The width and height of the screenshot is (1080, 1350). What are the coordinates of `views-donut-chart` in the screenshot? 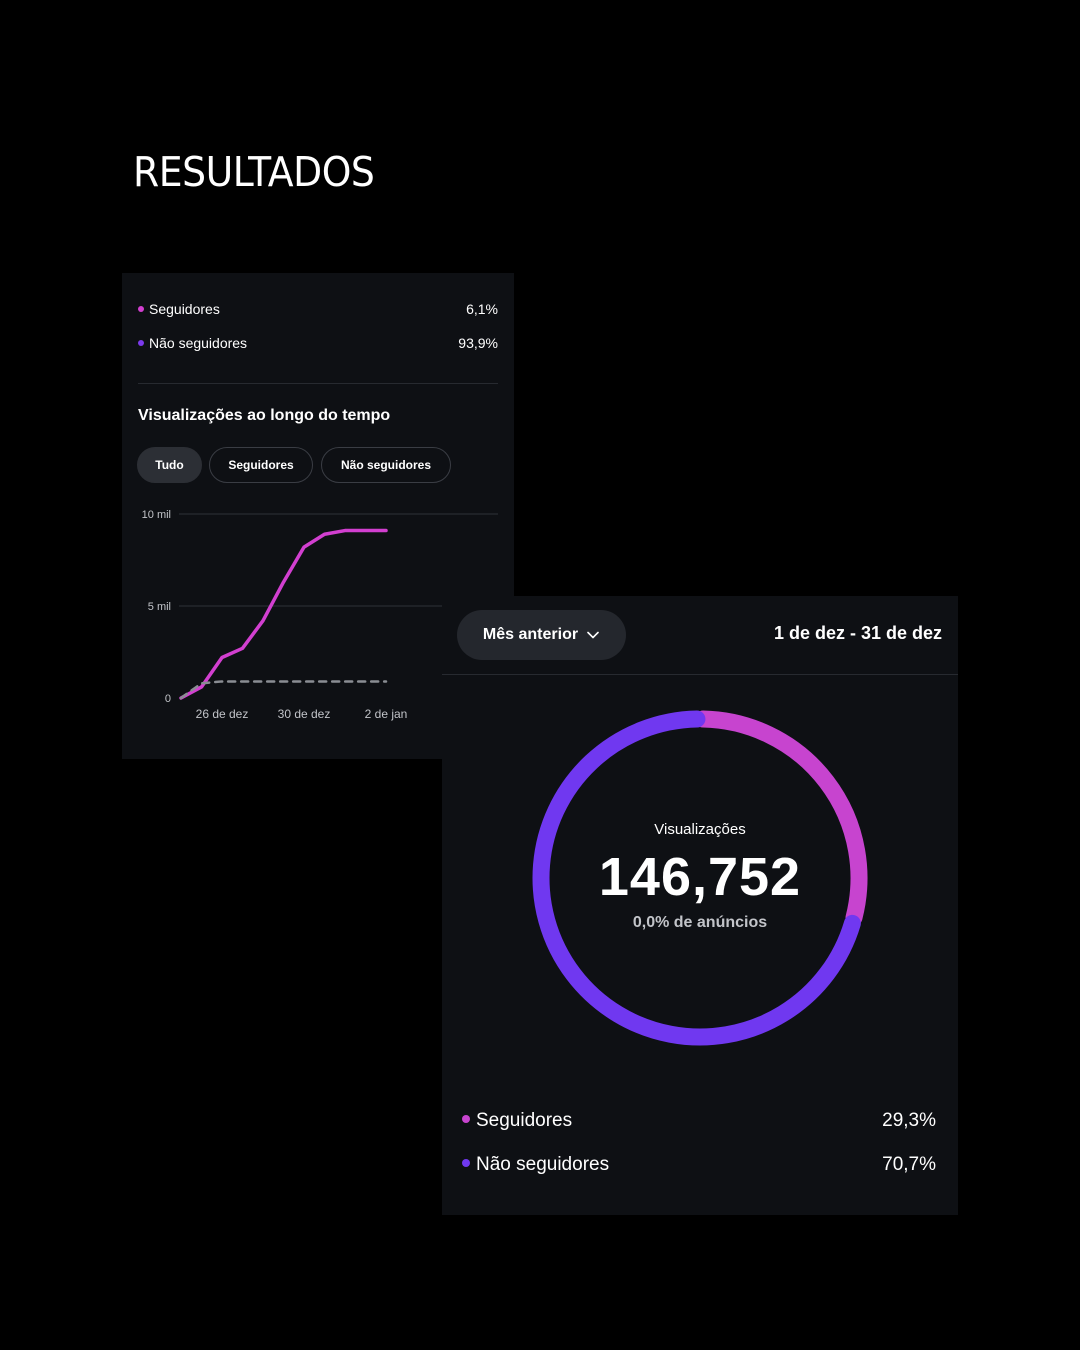 It's located at (700, 878).